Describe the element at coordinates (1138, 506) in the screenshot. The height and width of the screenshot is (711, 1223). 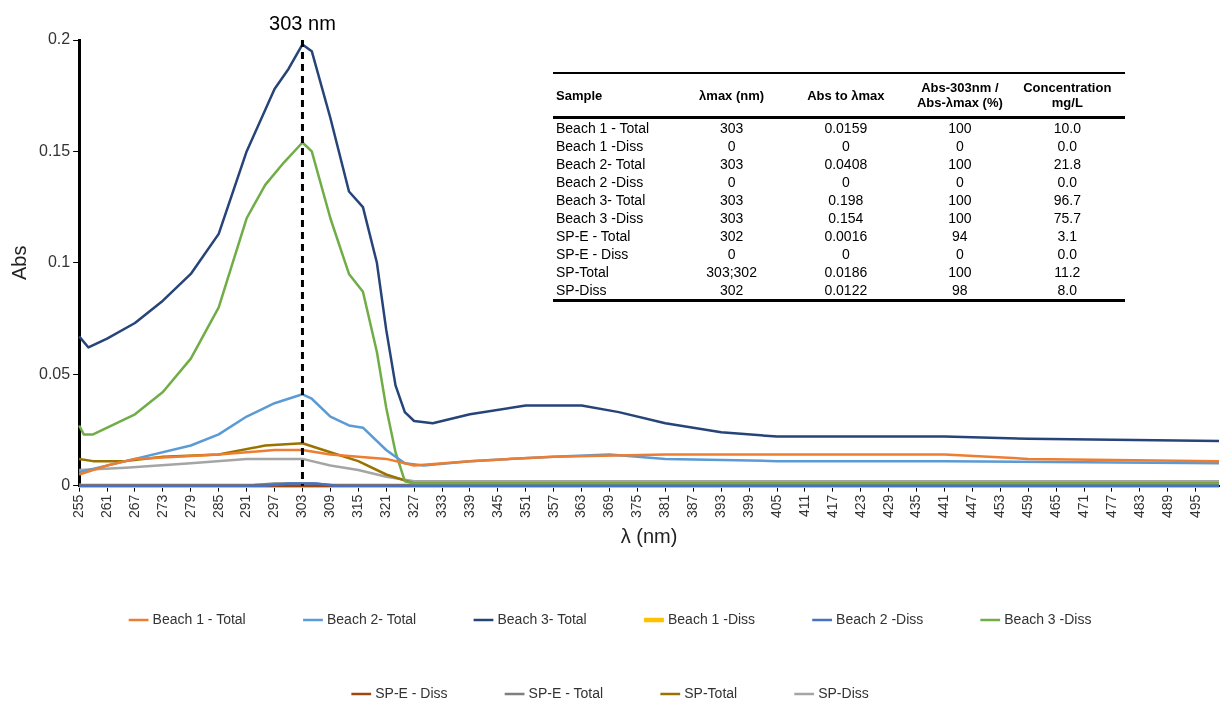
I see `x-tick-label: 483` at that location.